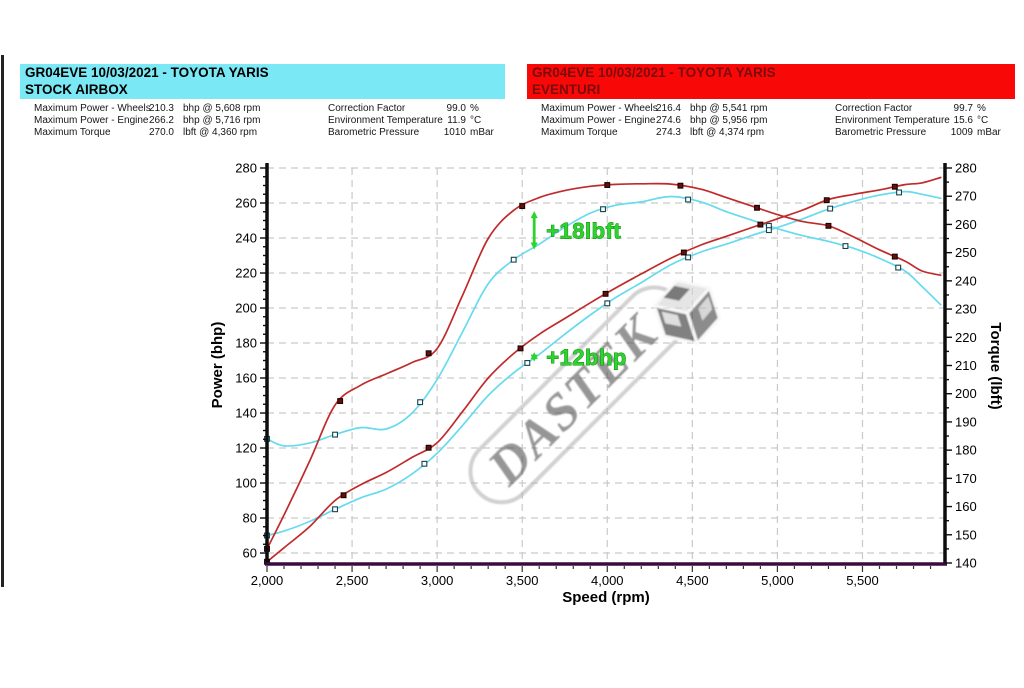 The width and height of the screenshot is (1024, 688). I want to click on stock-env-value: 11.9, so click(456, 120).